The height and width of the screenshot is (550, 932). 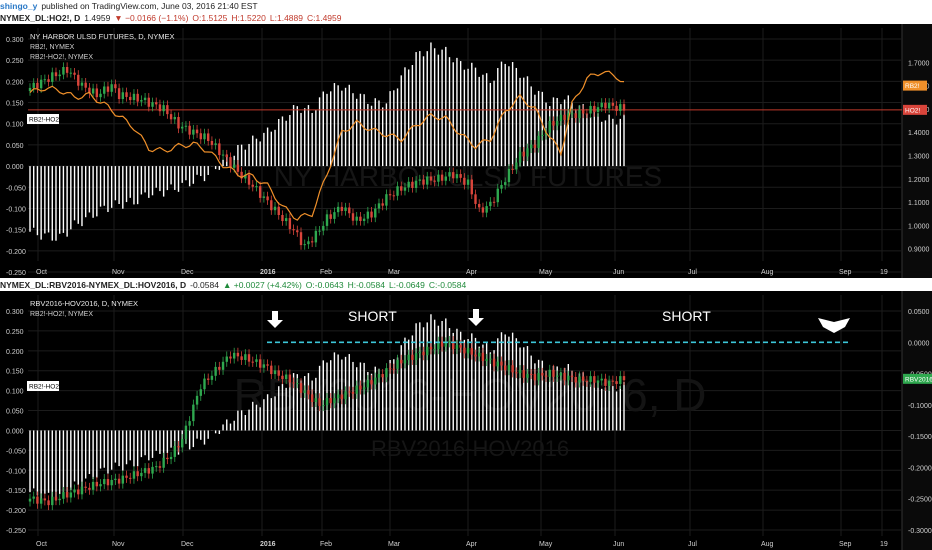 What do you see at coordinates (16, 209) in the screenshot?
I see `left-tick-label: -0.100` at bounding box center [16, 209].